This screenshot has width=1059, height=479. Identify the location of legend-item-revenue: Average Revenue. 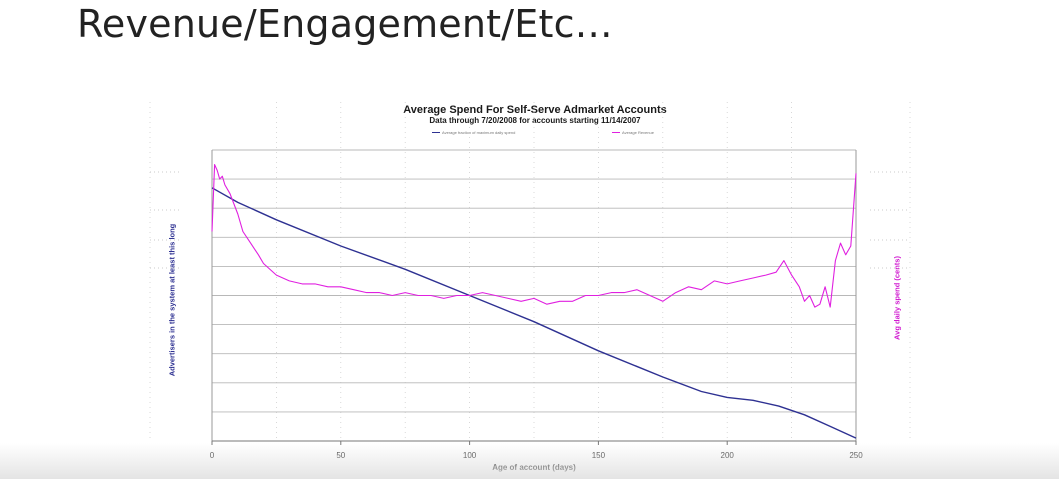
(633, 132).